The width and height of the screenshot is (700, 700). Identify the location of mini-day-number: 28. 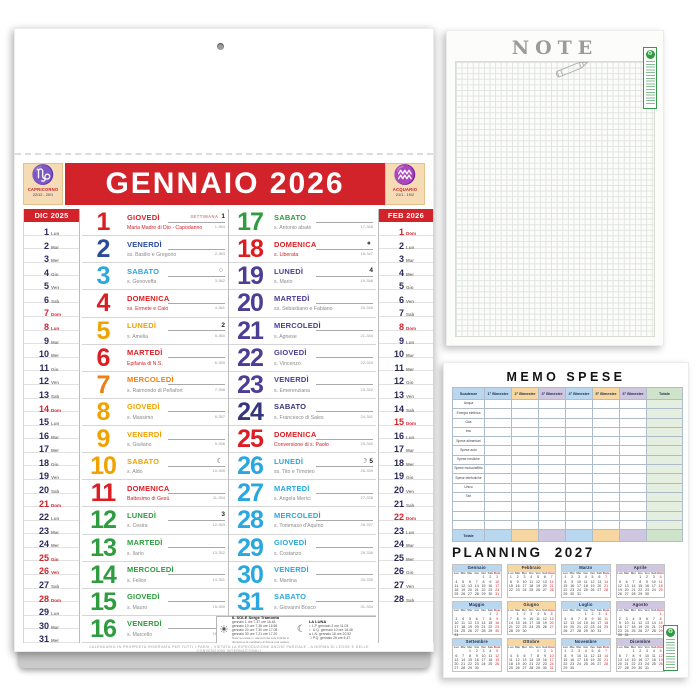
(43, 598).